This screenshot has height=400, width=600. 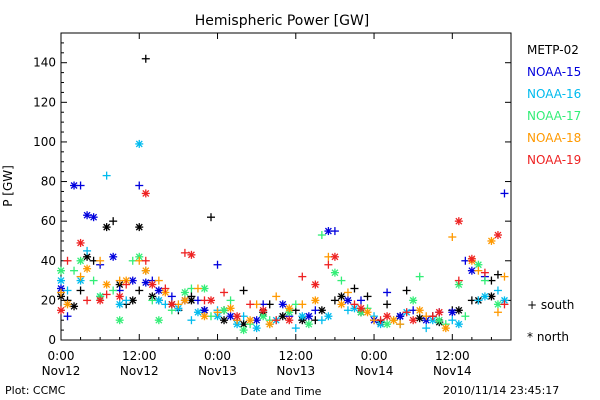 What do you see at coordinates (532, 305) in the screenshot?
I see `south-marker-symbol: +` at bounding box center [532, 305].